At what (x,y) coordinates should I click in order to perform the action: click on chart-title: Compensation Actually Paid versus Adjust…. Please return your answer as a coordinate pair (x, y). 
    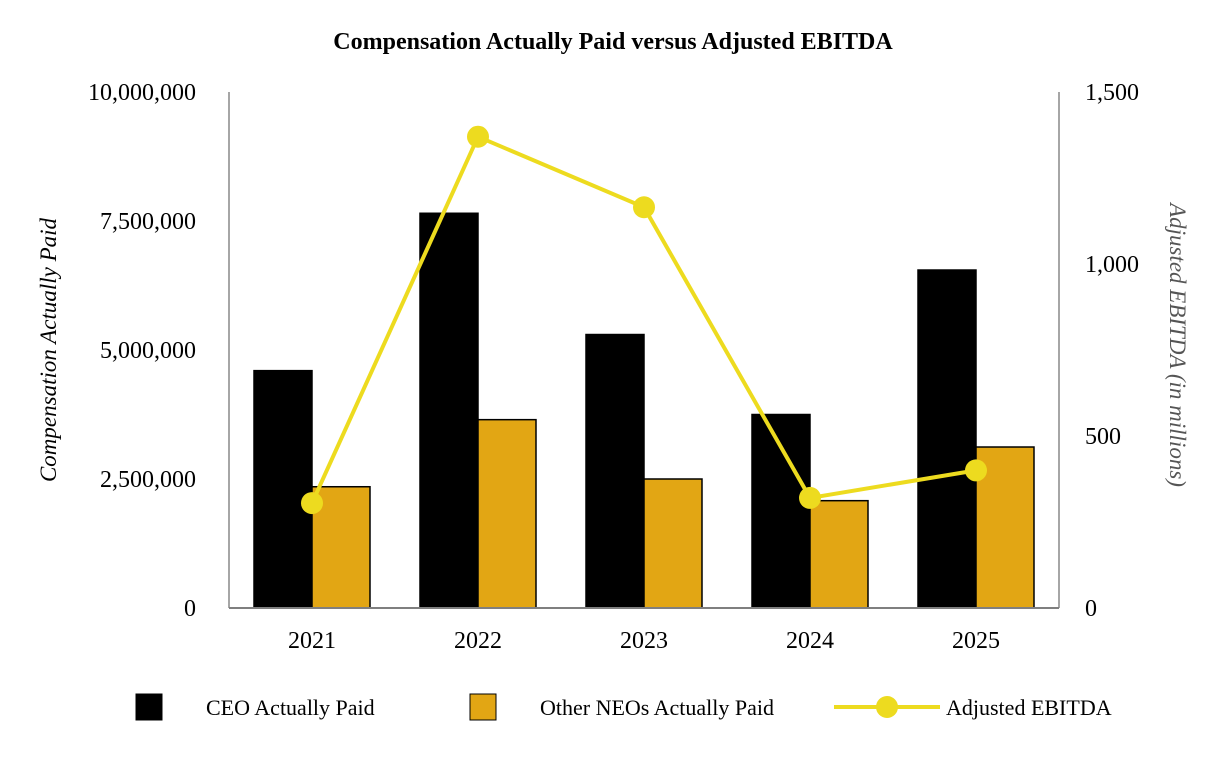
    Looking at the image, I should click on (613, 42).